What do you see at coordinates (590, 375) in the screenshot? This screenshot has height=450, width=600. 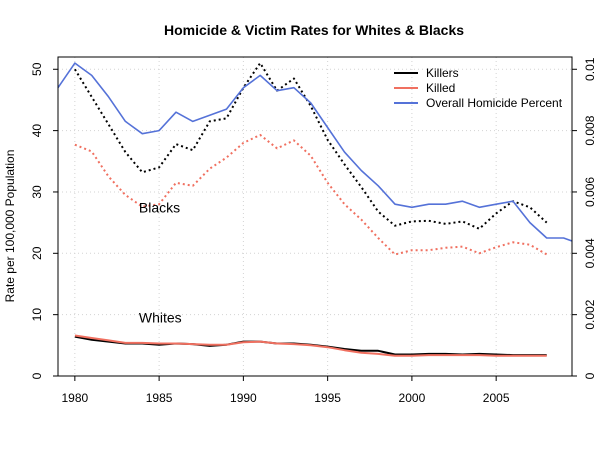 I see `y2-tick-label: 0` at bounding box center [590, 375].